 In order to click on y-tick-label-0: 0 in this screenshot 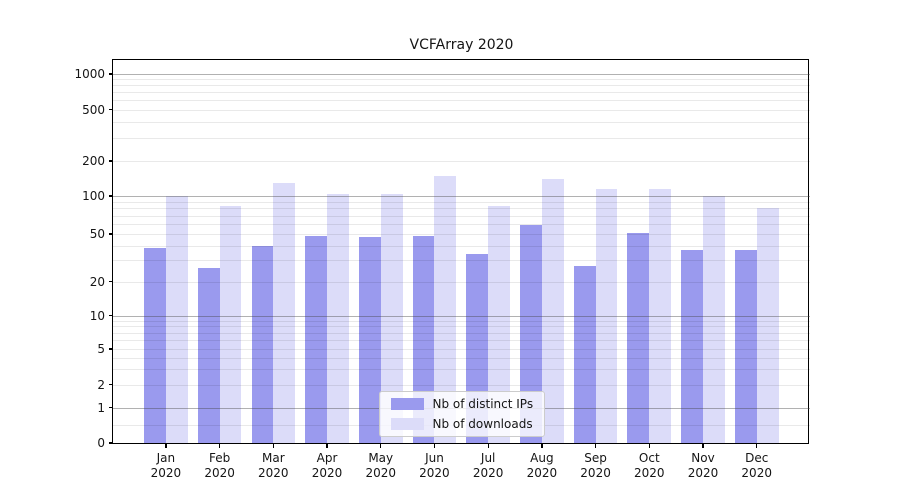, I will do `click(101, 443)`.